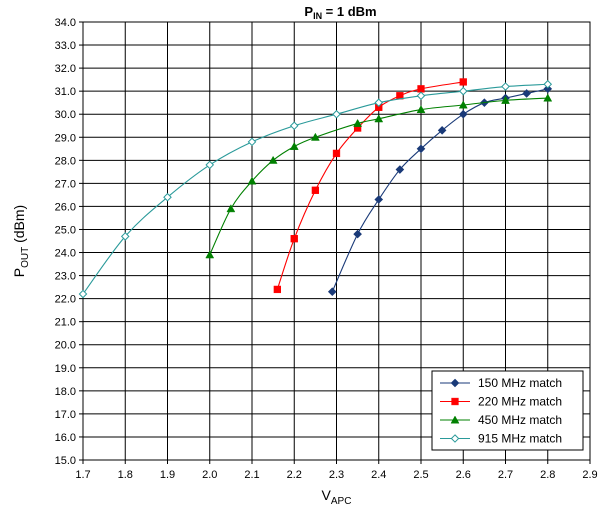 The image size is (608, 514). What do you see at coordinates (65, 161) in the screenshot?
I see `y-tick-label: 28.0` at bounding box center [65, 161].